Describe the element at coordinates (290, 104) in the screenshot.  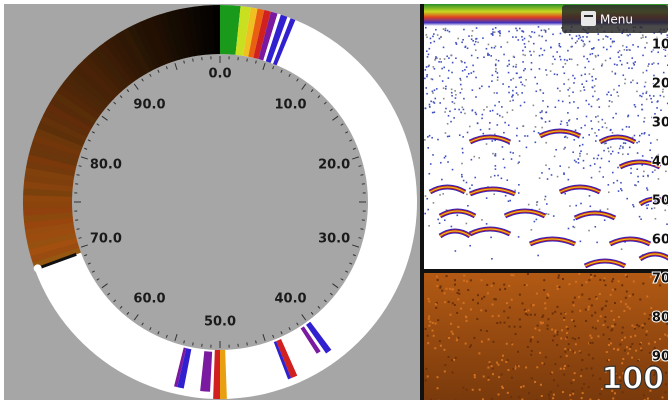
I see `dial-label: 10.0` at that location.